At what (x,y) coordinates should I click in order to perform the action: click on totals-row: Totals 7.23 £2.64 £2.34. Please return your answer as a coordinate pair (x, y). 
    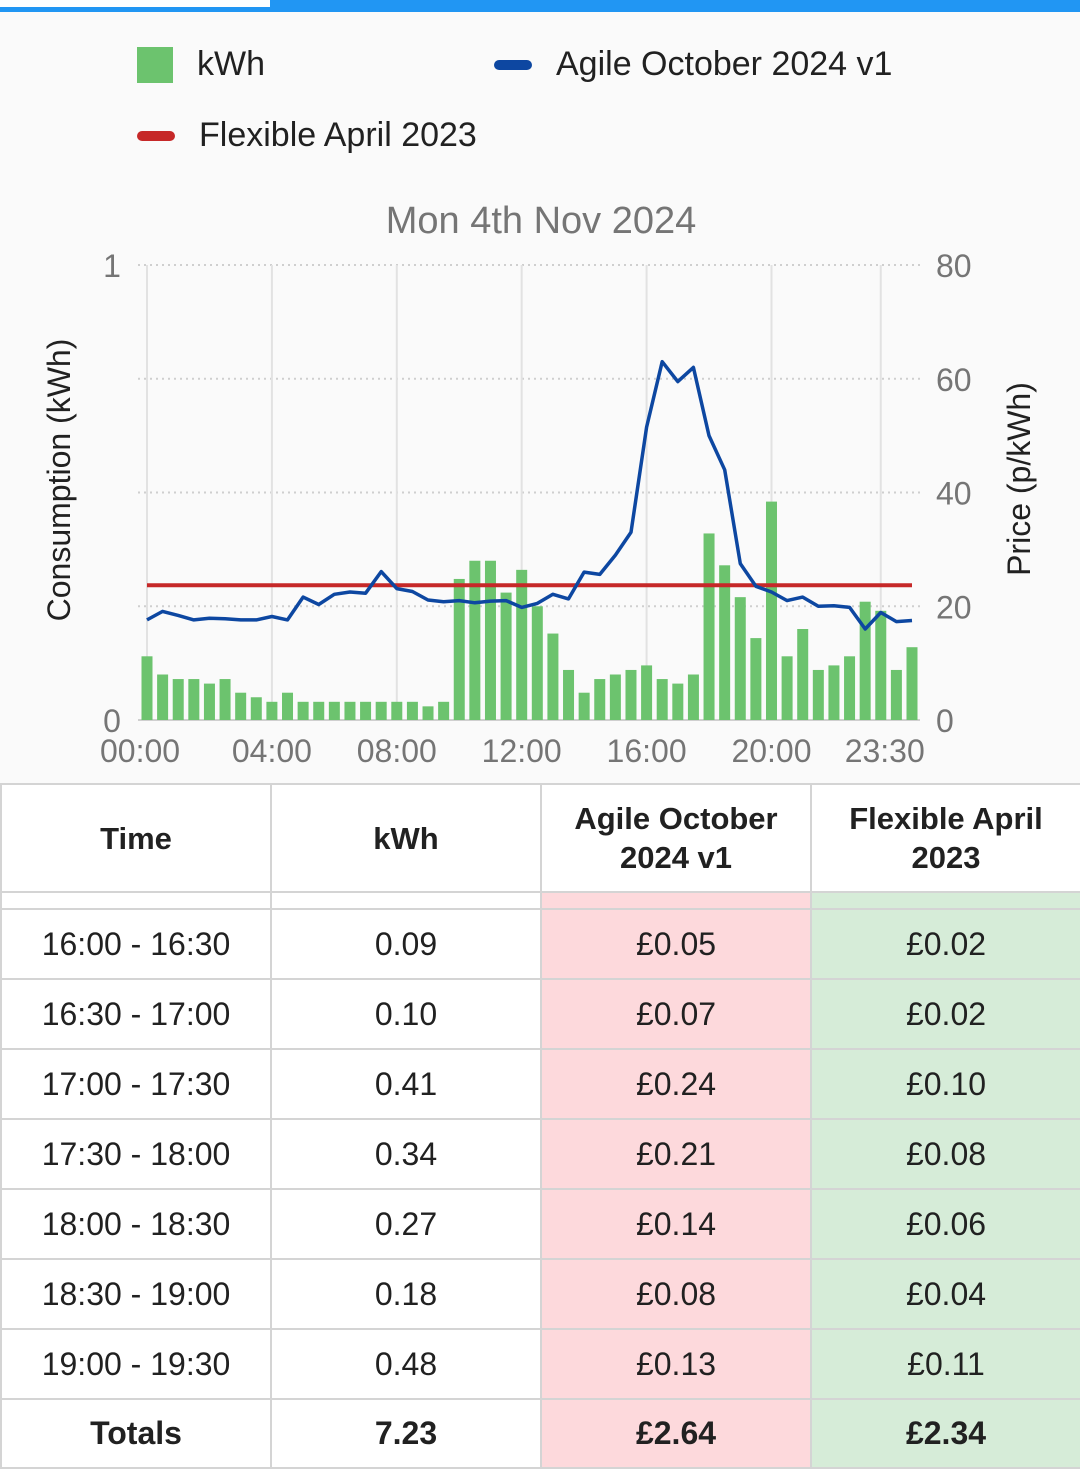
    Looking at the image, I should click on (540, 1433).